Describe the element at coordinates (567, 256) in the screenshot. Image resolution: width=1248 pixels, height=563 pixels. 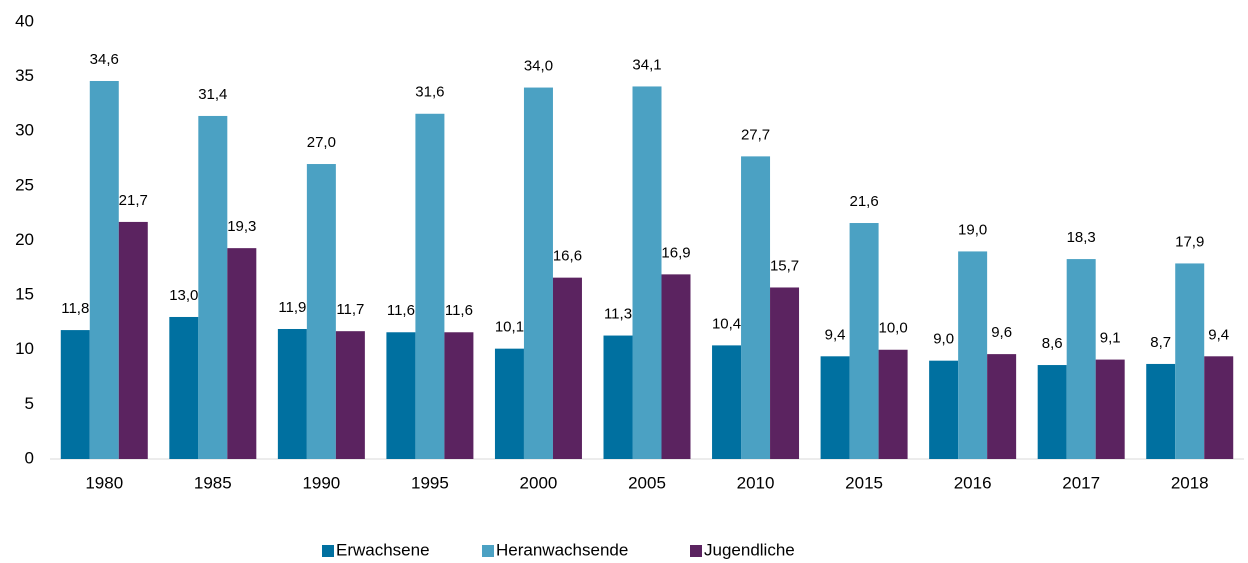
I see `value-label: 16,6` at that location.